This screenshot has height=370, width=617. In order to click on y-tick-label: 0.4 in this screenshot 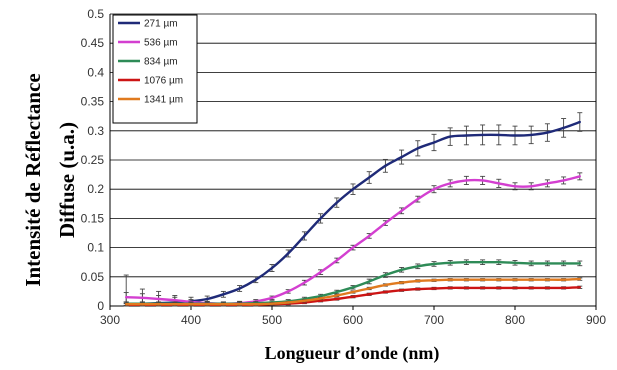, I will do `click(95, 72)`.